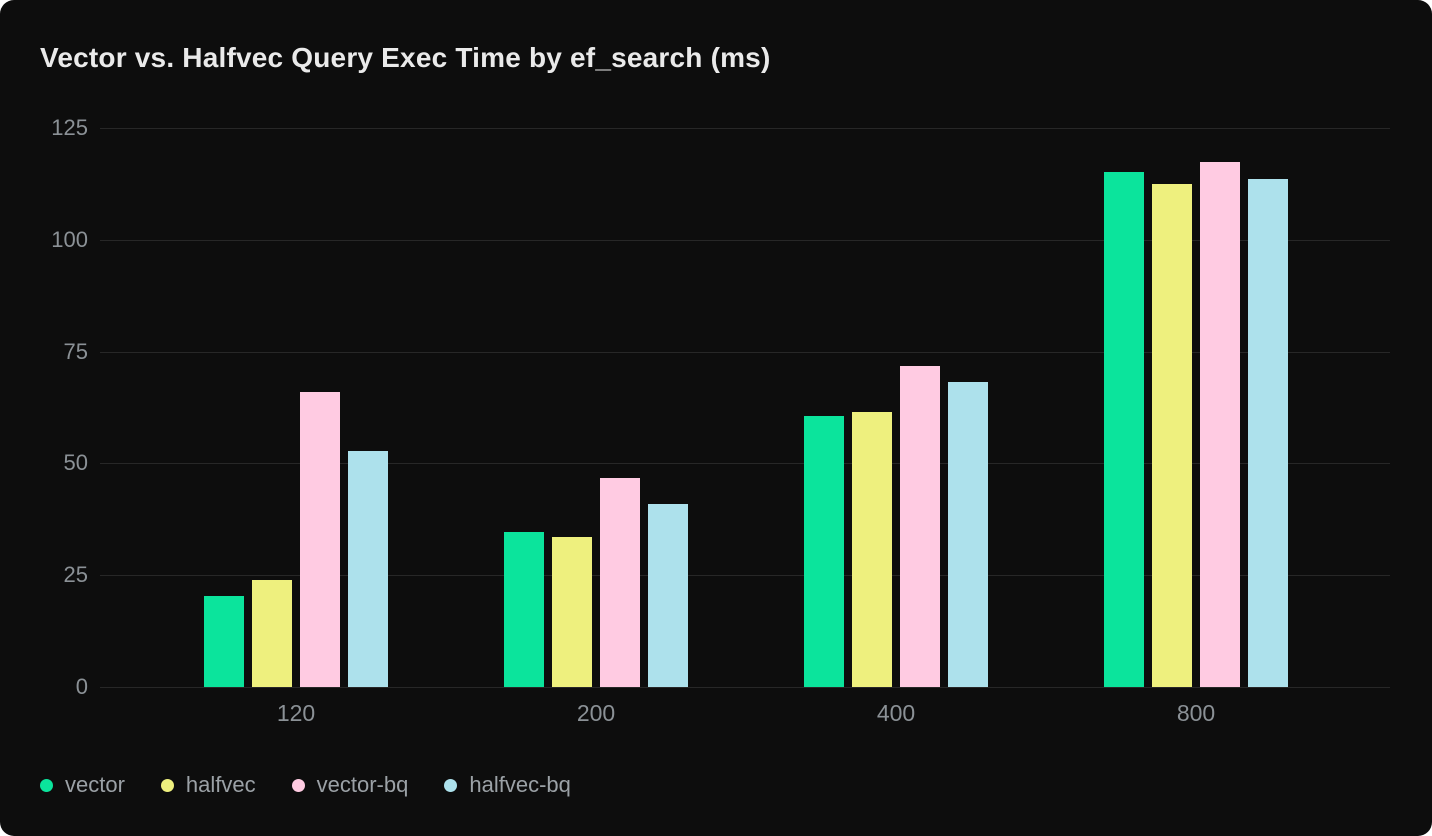  Describe the element at coordinates (75, 575) in the screenshot. I see `y-axis-label-25: 25` at that location.